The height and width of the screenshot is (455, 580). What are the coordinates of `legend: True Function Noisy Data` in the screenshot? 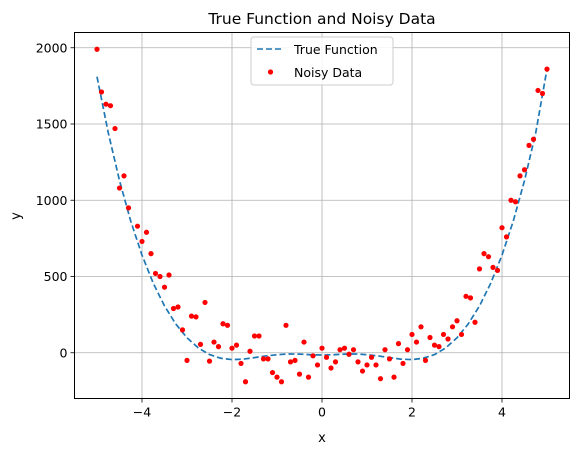 It's located at (322, 61).